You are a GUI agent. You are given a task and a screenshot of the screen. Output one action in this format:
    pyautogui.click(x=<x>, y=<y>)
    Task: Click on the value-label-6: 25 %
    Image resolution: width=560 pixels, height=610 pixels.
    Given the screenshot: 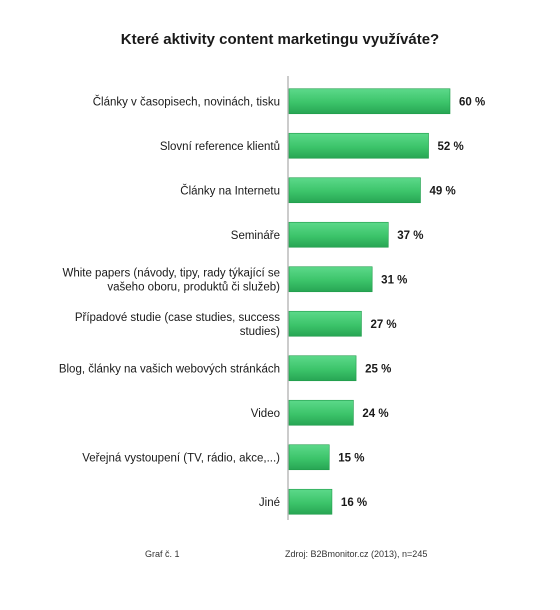 What is the action you would take?
    pyautogui.click(x=378, y=369)
    